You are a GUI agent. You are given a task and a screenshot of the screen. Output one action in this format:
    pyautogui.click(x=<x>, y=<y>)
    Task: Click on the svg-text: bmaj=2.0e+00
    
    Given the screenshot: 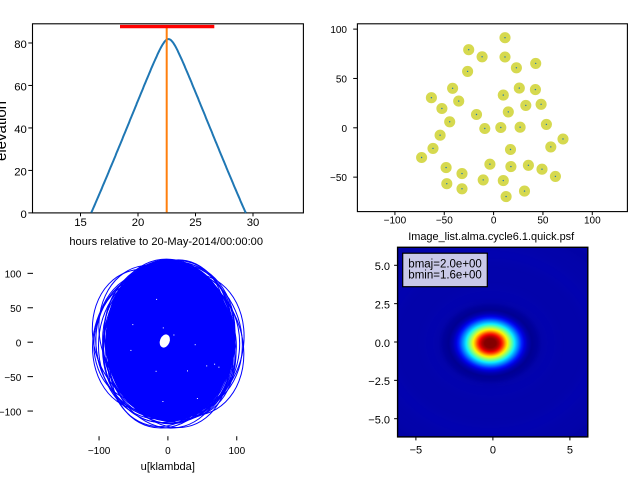 What is the action you would take?
    pyautogui.click(x=445, y=264)
    